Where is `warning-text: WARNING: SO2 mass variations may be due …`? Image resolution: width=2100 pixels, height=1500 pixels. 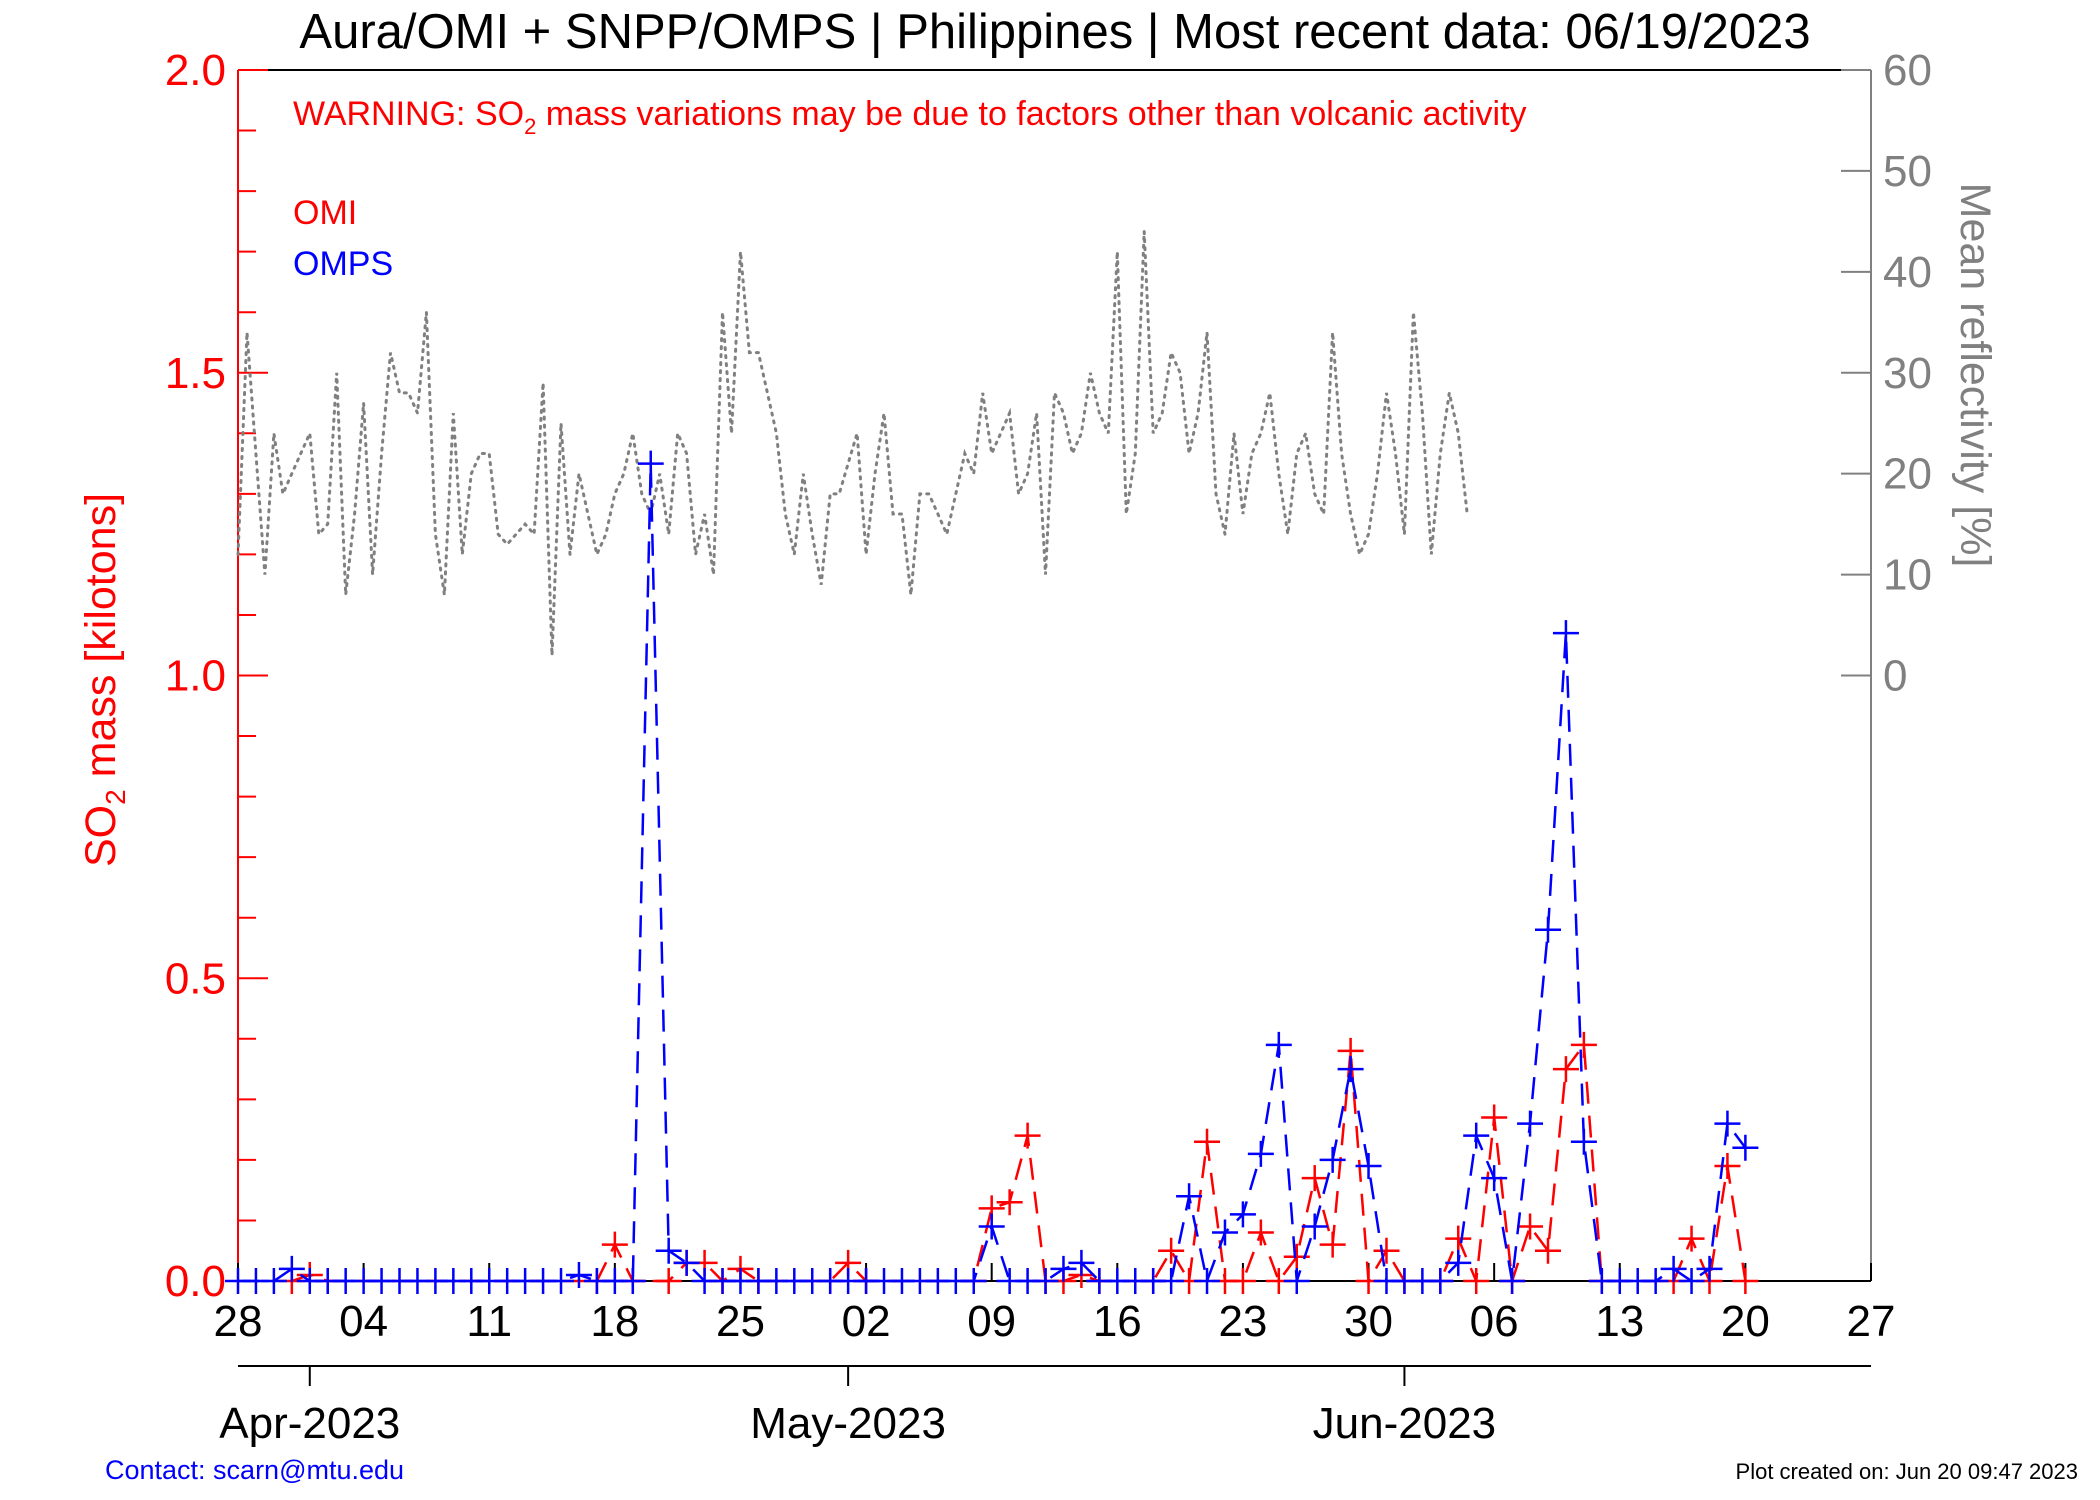 warning-text: WARNING: SO2 mass variations may be due … is located at coordinates (910, 117).